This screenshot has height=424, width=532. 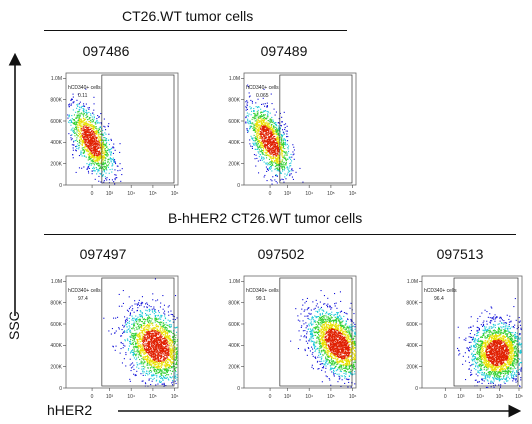 I want to click on x-tick-label: 10⁴, so click(x=131, y=194).